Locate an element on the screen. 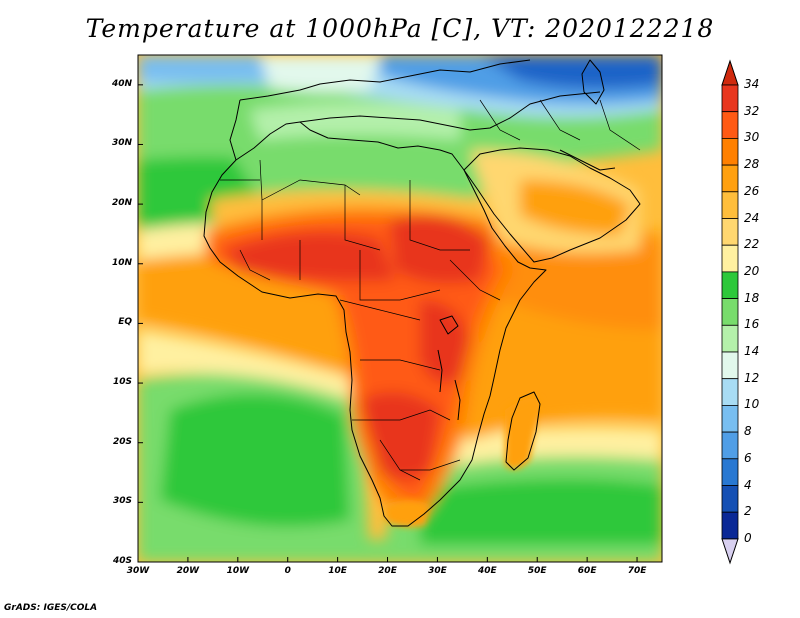  colorbar is located at coordinates (730, 312).